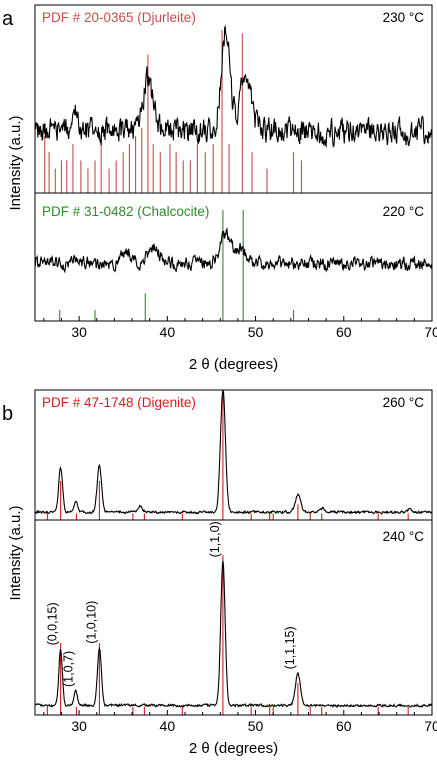 Image resolution: width=437 pixels, height=760 pixels. I want to click on panel-letter: b, so click(7, 414).